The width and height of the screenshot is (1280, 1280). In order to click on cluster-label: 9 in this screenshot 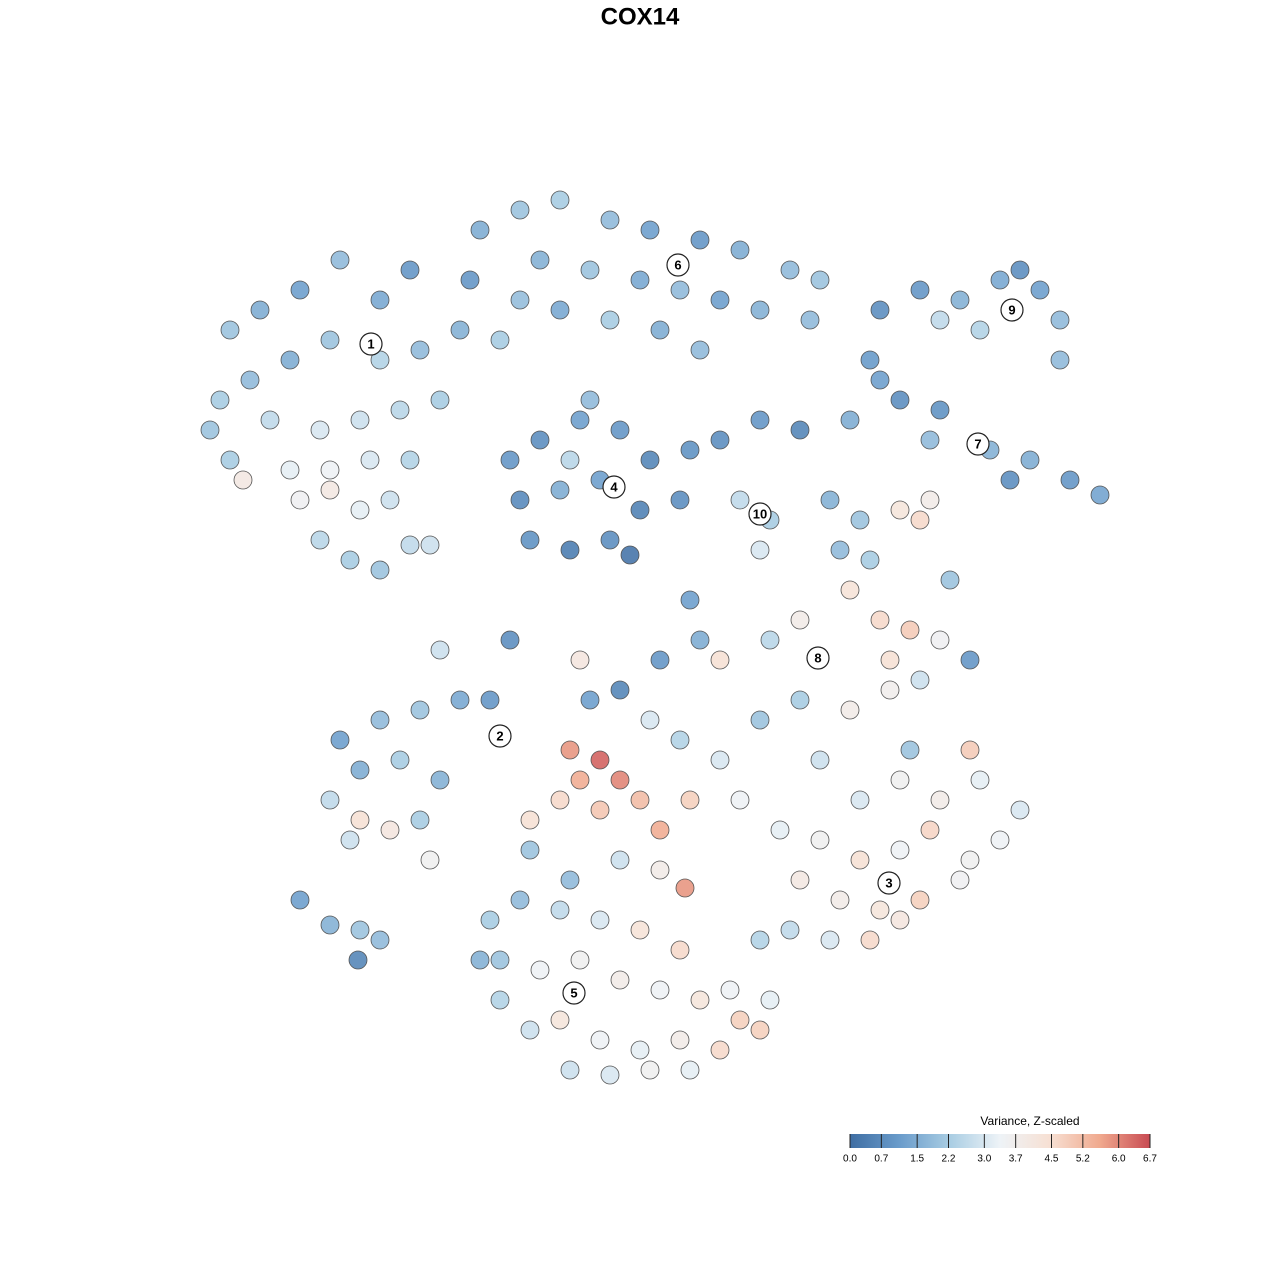, I will do `click(1011, 309)`.